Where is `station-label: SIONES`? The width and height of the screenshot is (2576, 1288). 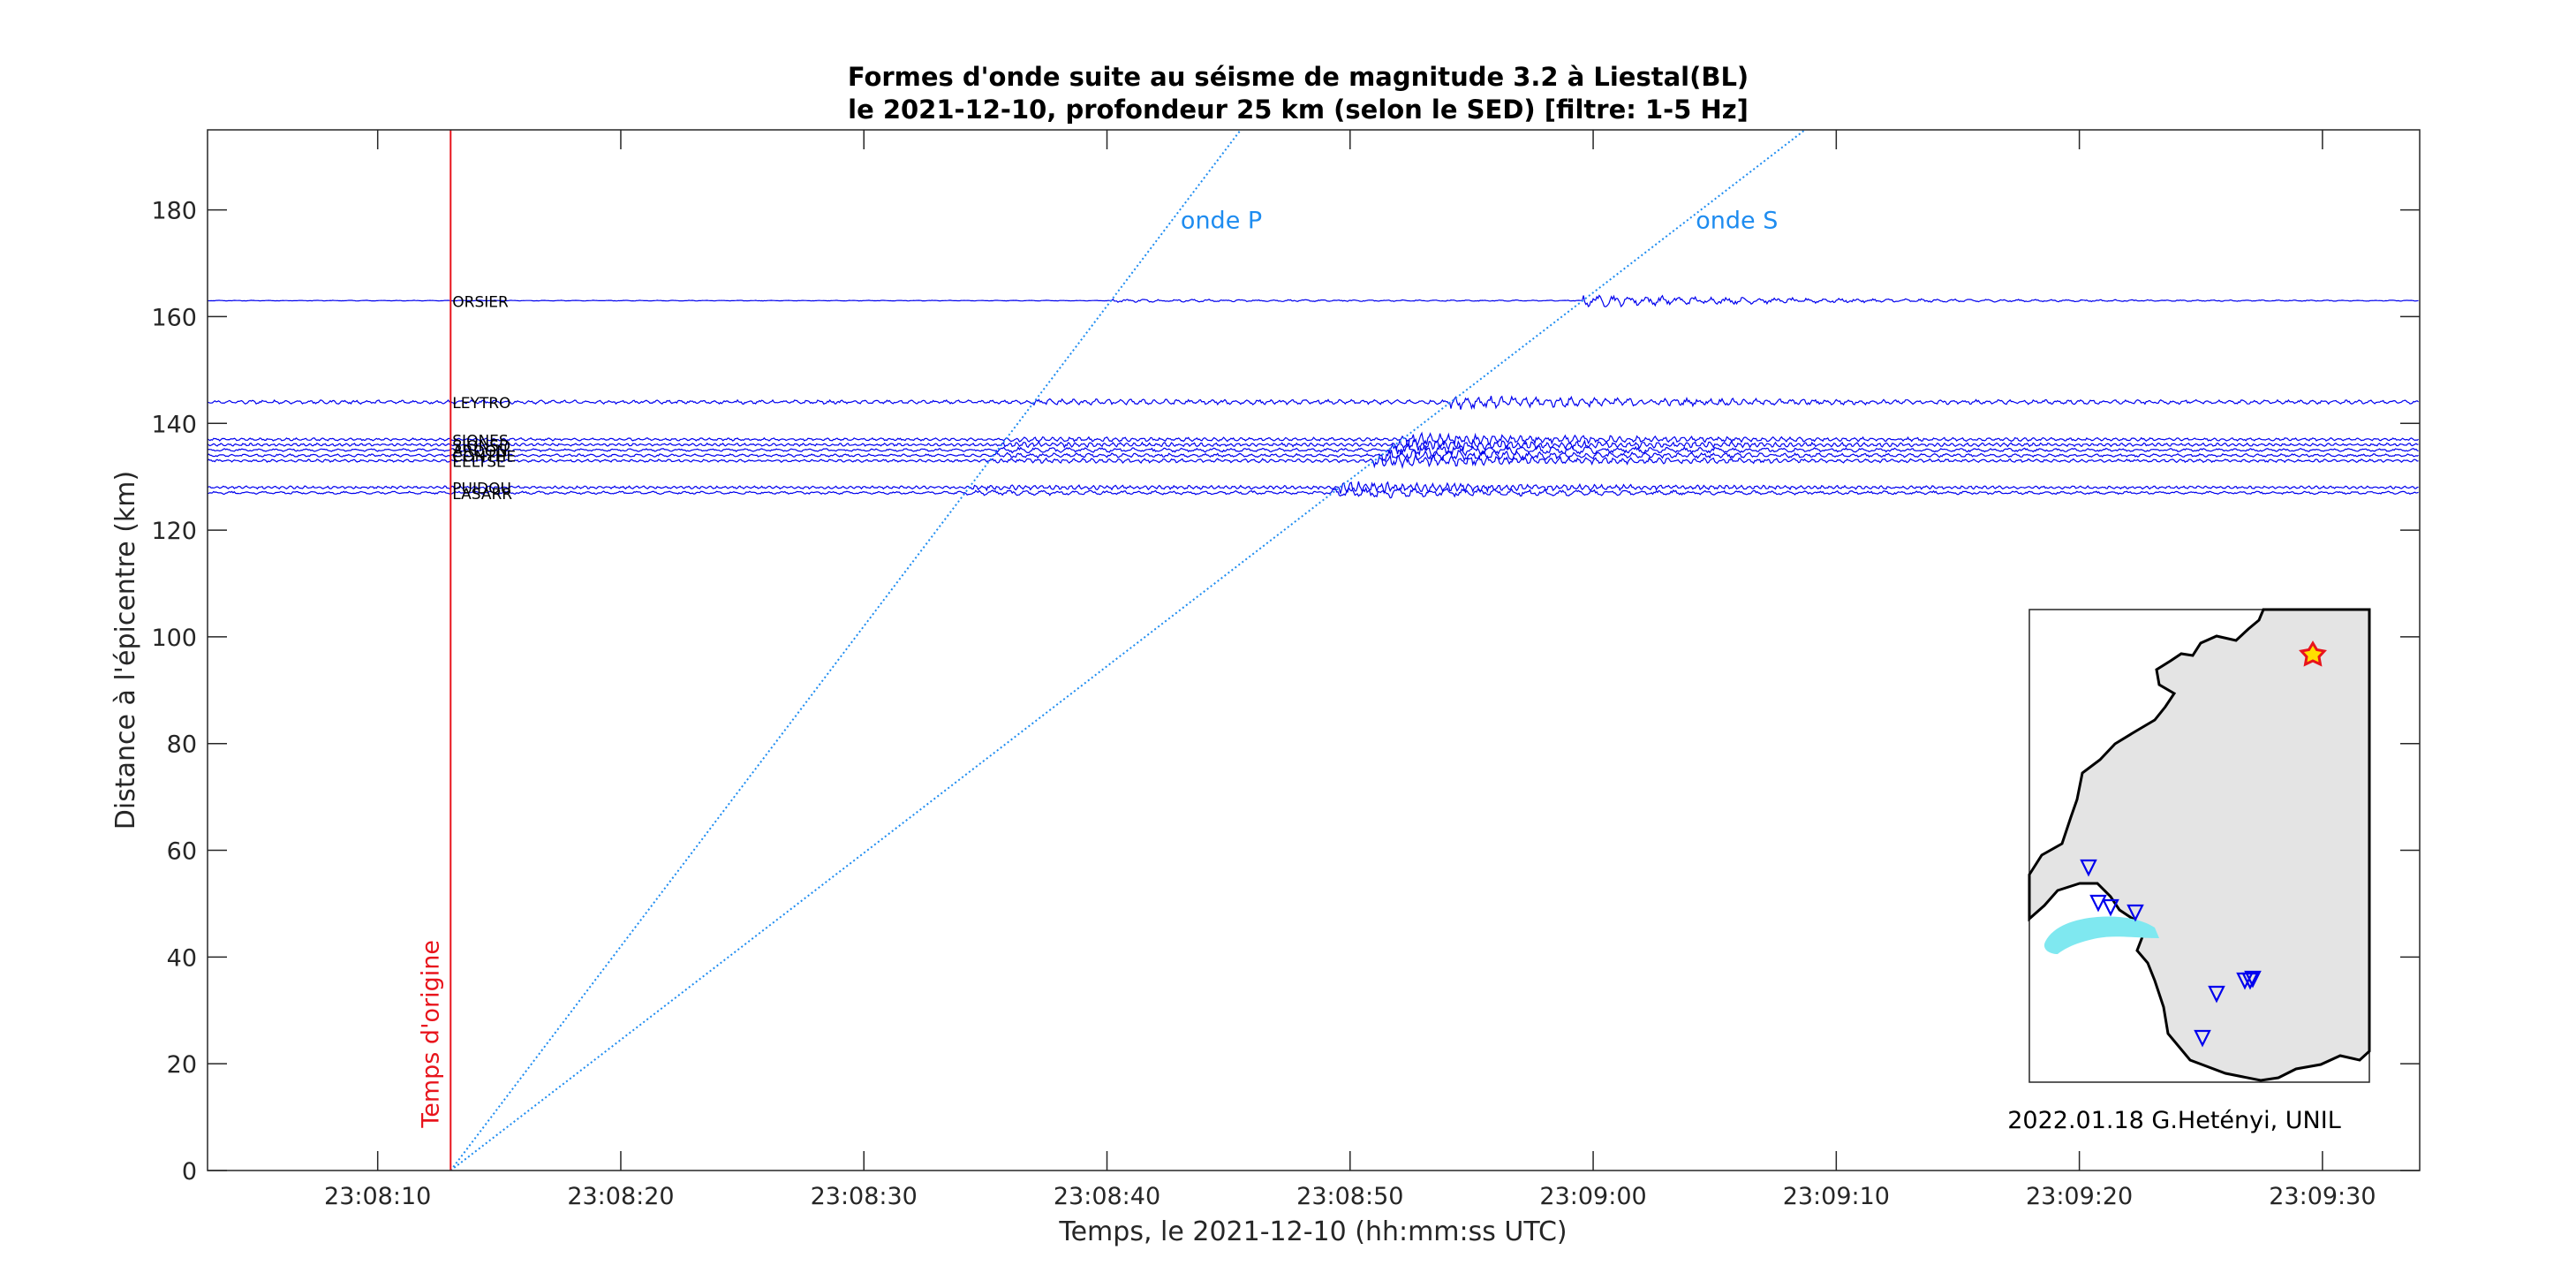 station-label: SIONES is located at coordinates (480, 441).